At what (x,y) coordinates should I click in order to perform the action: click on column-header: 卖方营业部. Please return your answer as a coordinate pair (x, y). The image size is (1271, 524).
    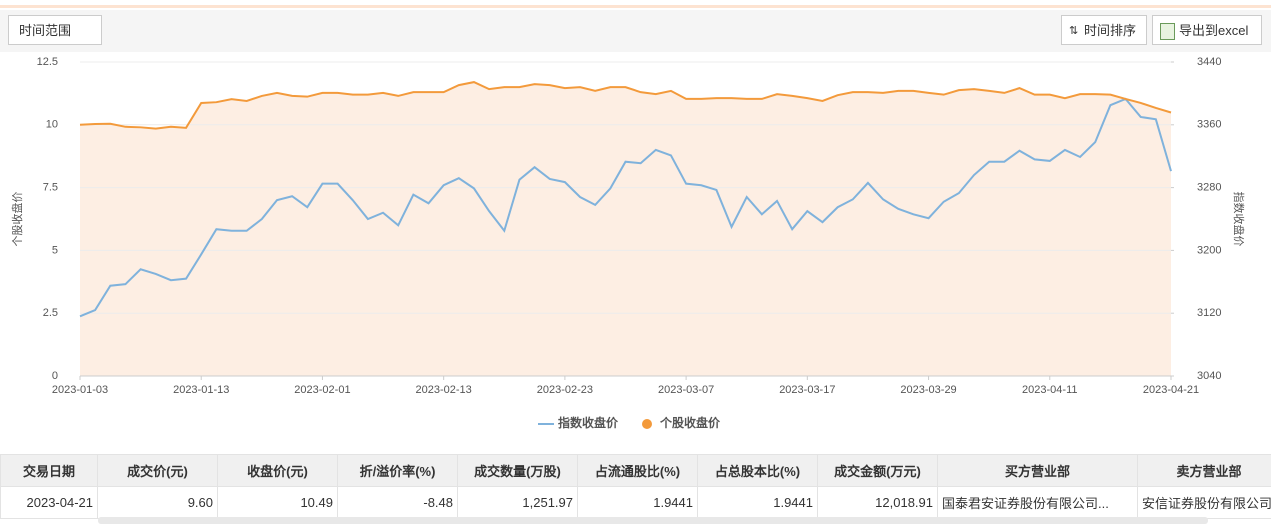
    Looking at the image, I should click on (1204, 470).